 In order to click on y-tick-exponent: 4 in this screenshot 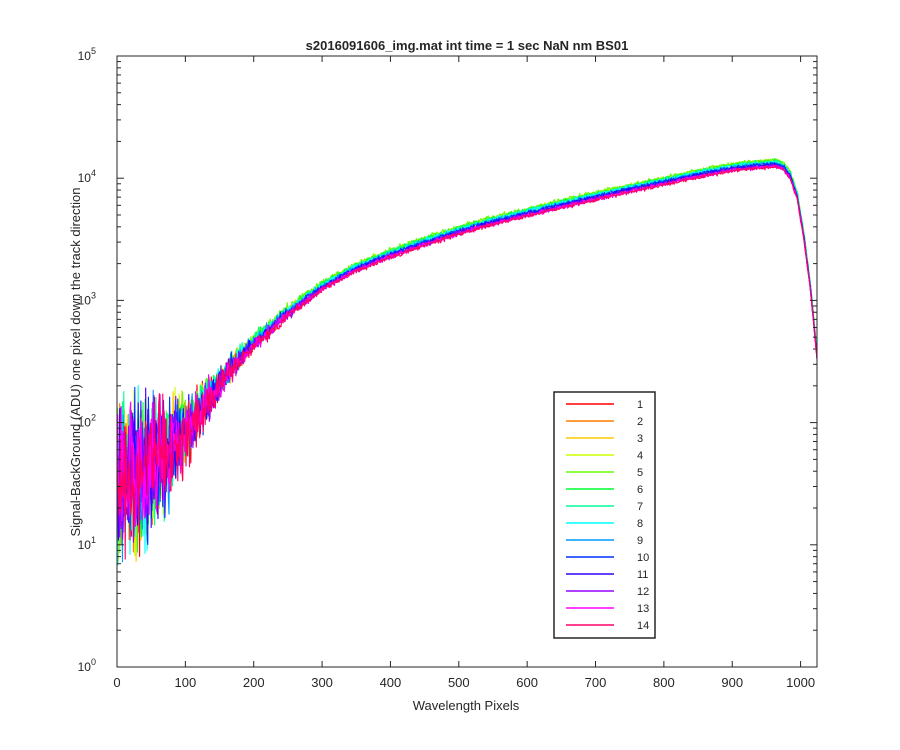, I will do `click(93, 173)`.